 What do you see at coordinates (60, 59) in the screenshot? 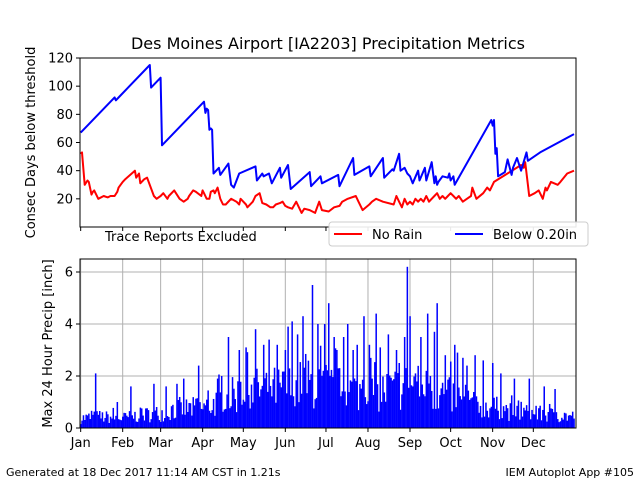
I see `top-y-tick-label: 120` at bounding box center [60, 59].